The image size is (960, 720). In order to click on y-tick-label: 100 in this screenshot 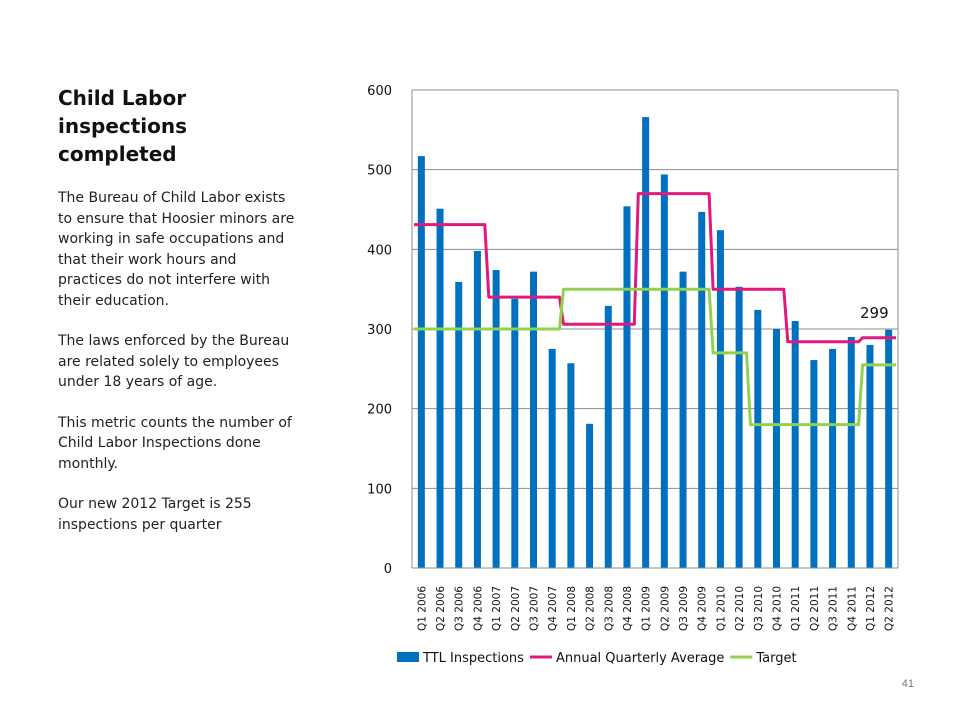, I will do `click(379, 489)`.